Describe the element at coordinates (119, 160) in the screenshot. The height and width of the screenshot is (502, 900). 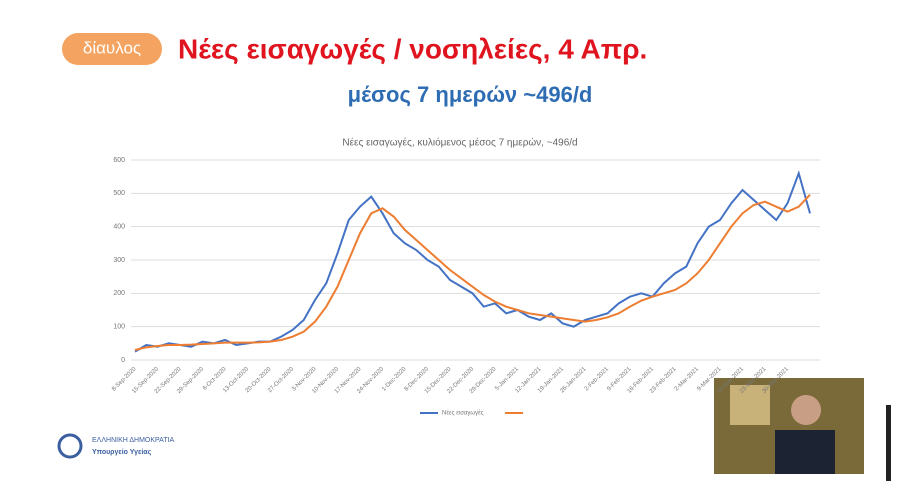
I see `y-tick-label: 600` at that location.